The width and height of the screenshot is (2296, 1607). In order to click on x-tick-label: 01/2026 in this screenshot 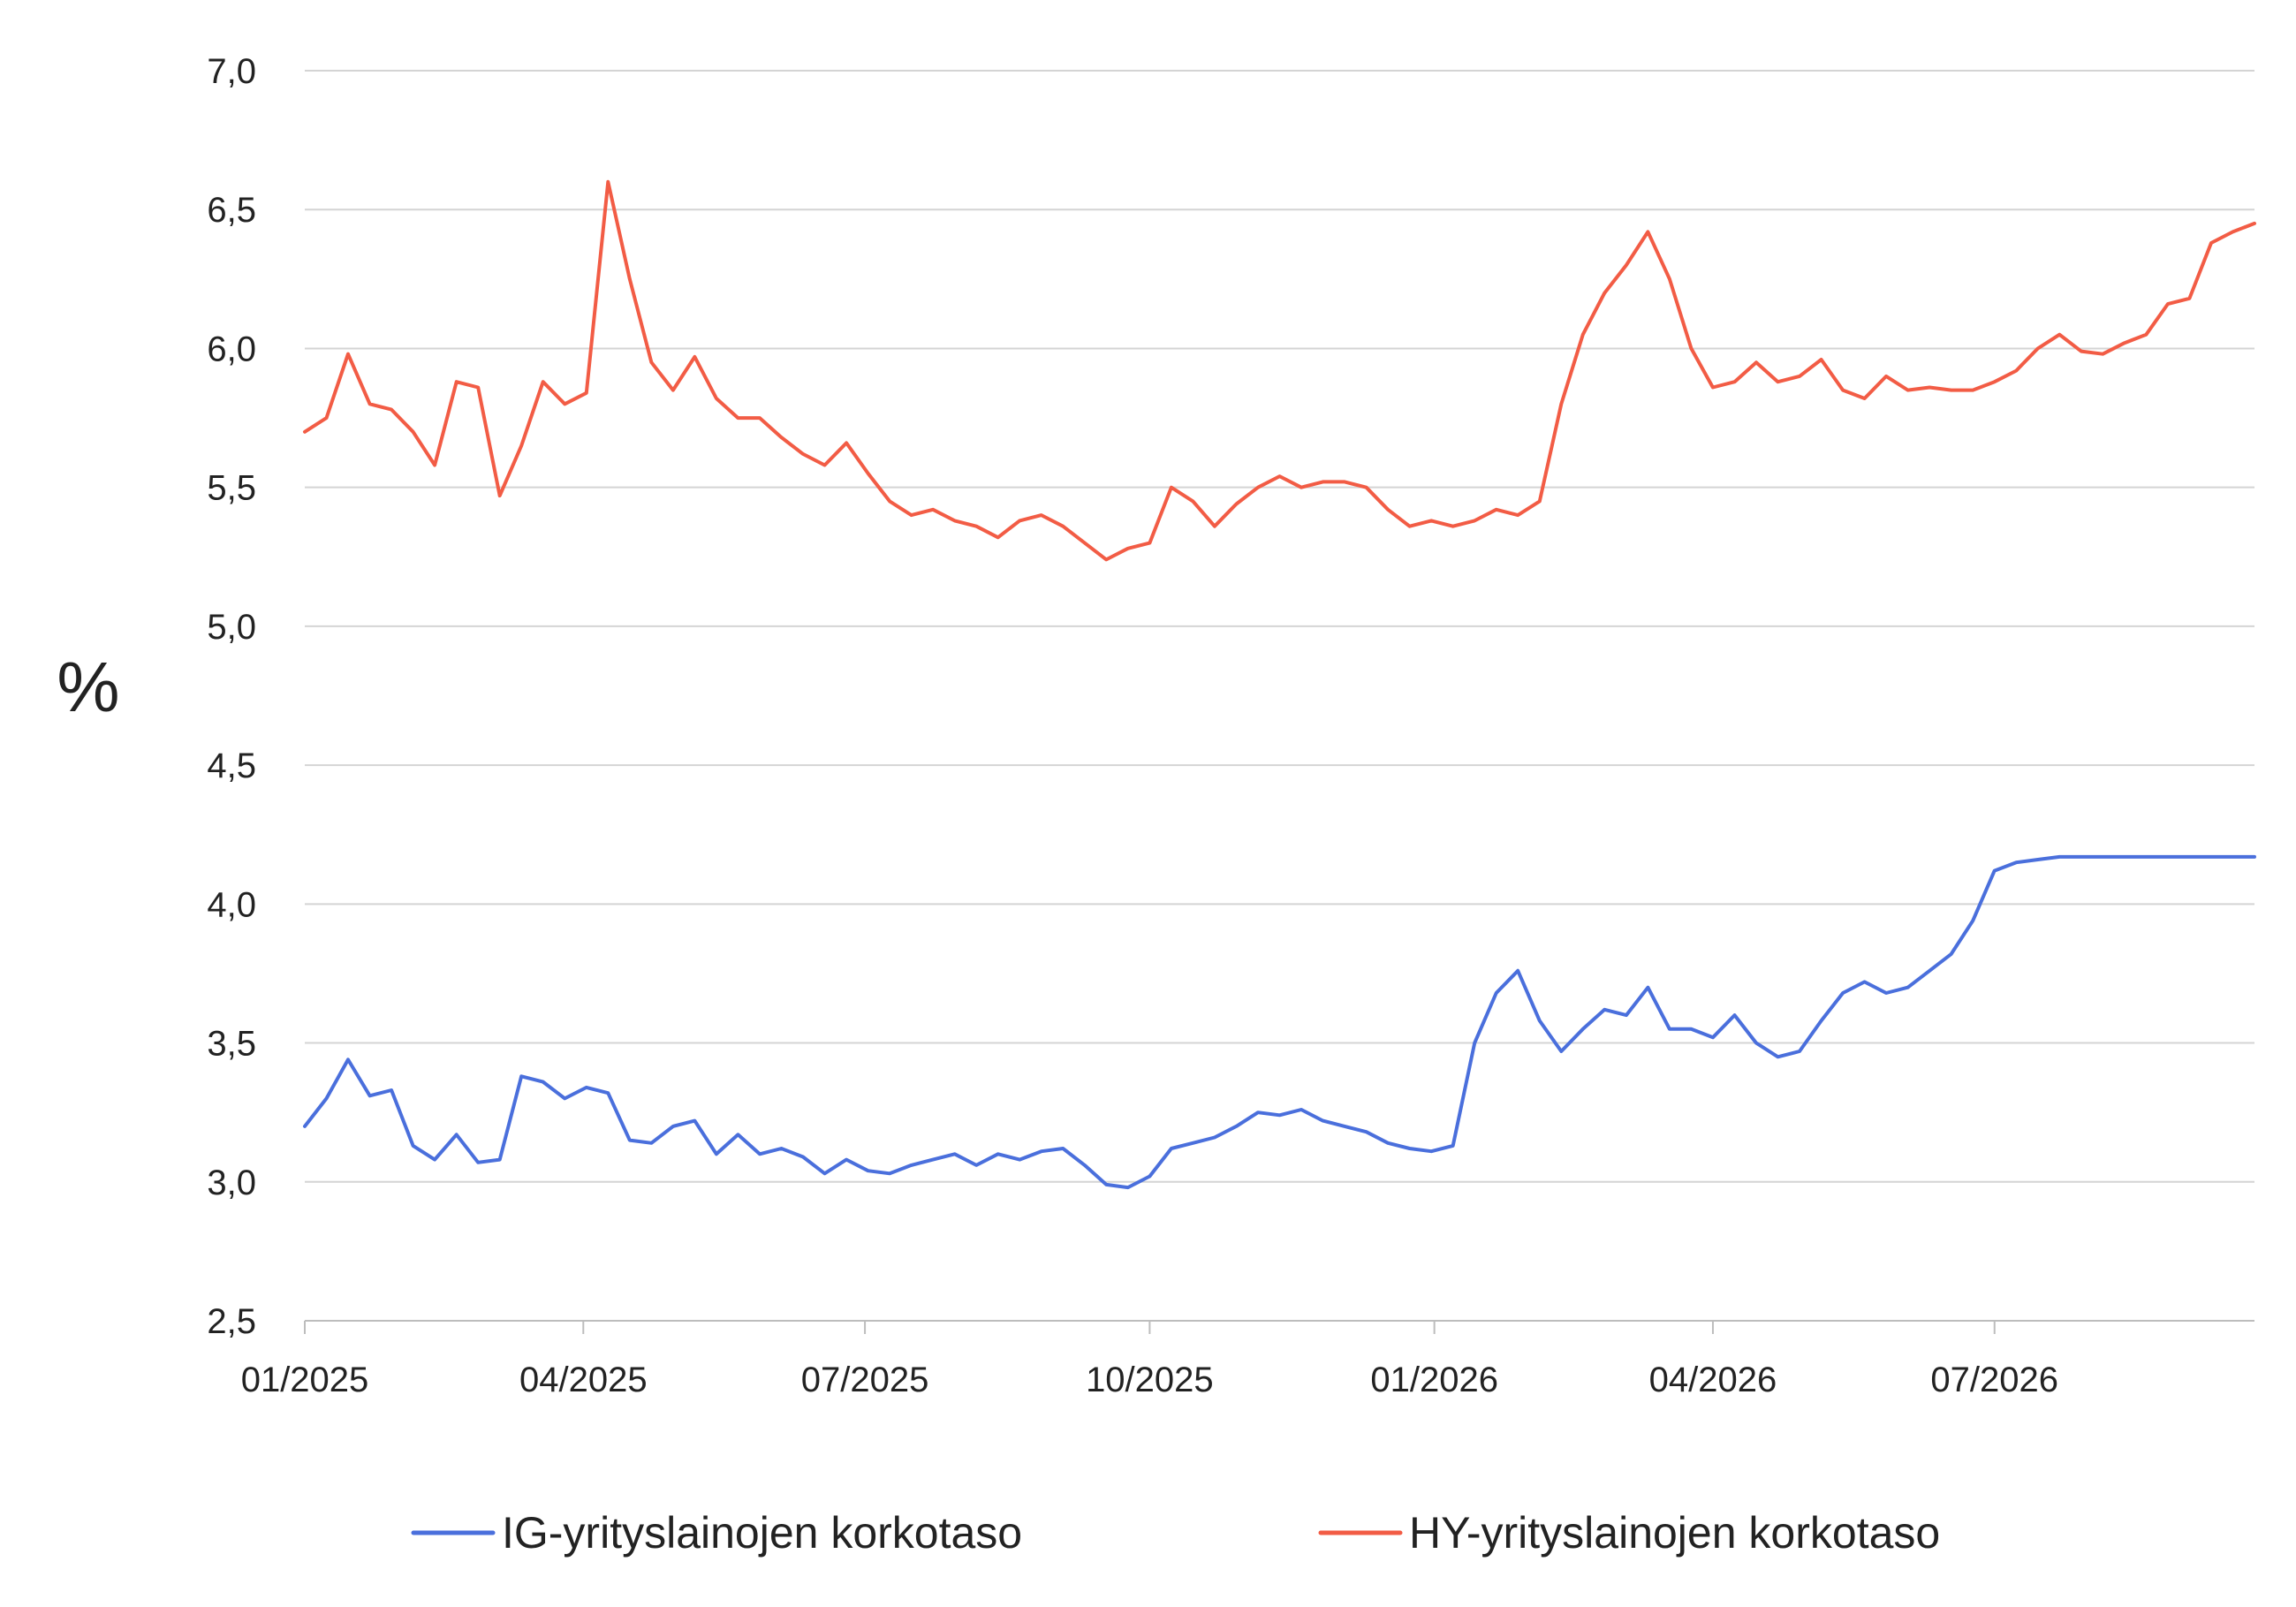, I will do `click(1434, 1380)`.